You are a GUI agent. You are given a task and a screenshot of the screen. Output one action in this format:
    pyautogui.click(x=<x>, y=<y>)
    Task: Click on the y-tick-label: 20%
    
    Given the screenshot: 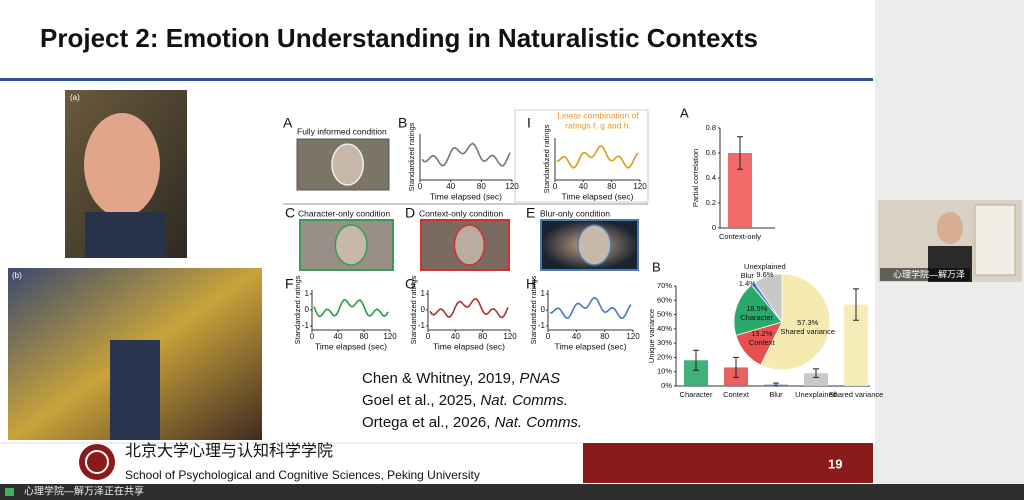 What is the action you would take?
    pyautogui.click(x=664, y=356)
    